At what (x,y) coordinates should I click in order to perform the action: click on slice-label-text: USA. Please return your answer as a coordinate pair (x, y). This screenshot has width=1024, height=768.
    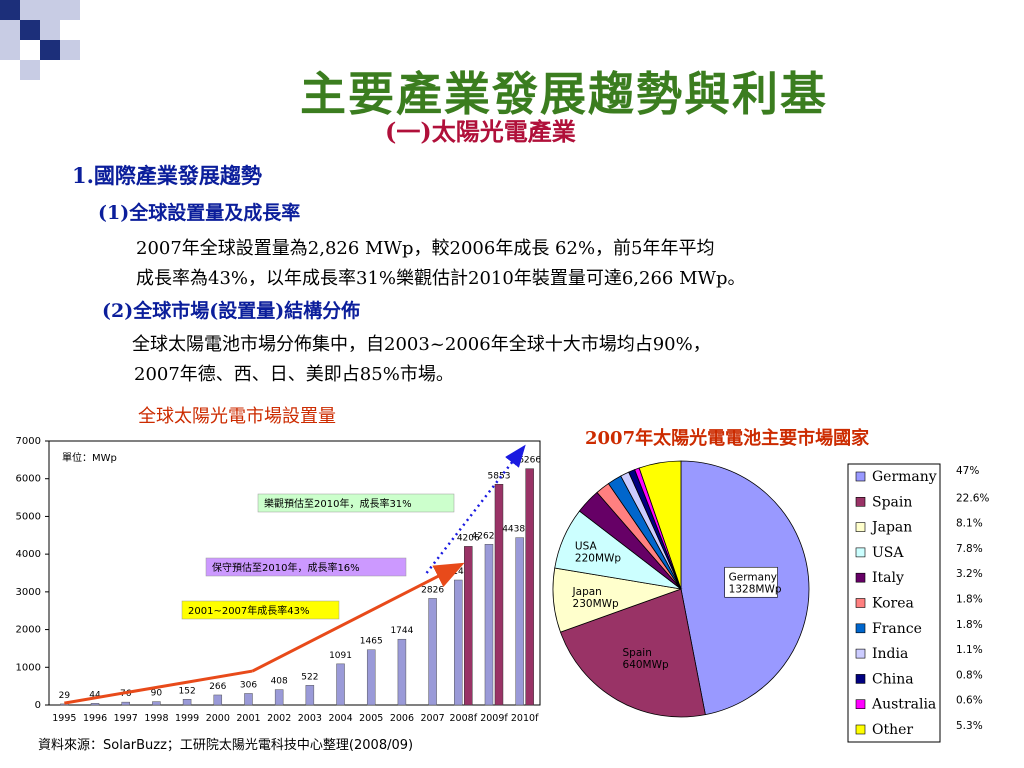
    Looking at the image, I should click on (586, 546).